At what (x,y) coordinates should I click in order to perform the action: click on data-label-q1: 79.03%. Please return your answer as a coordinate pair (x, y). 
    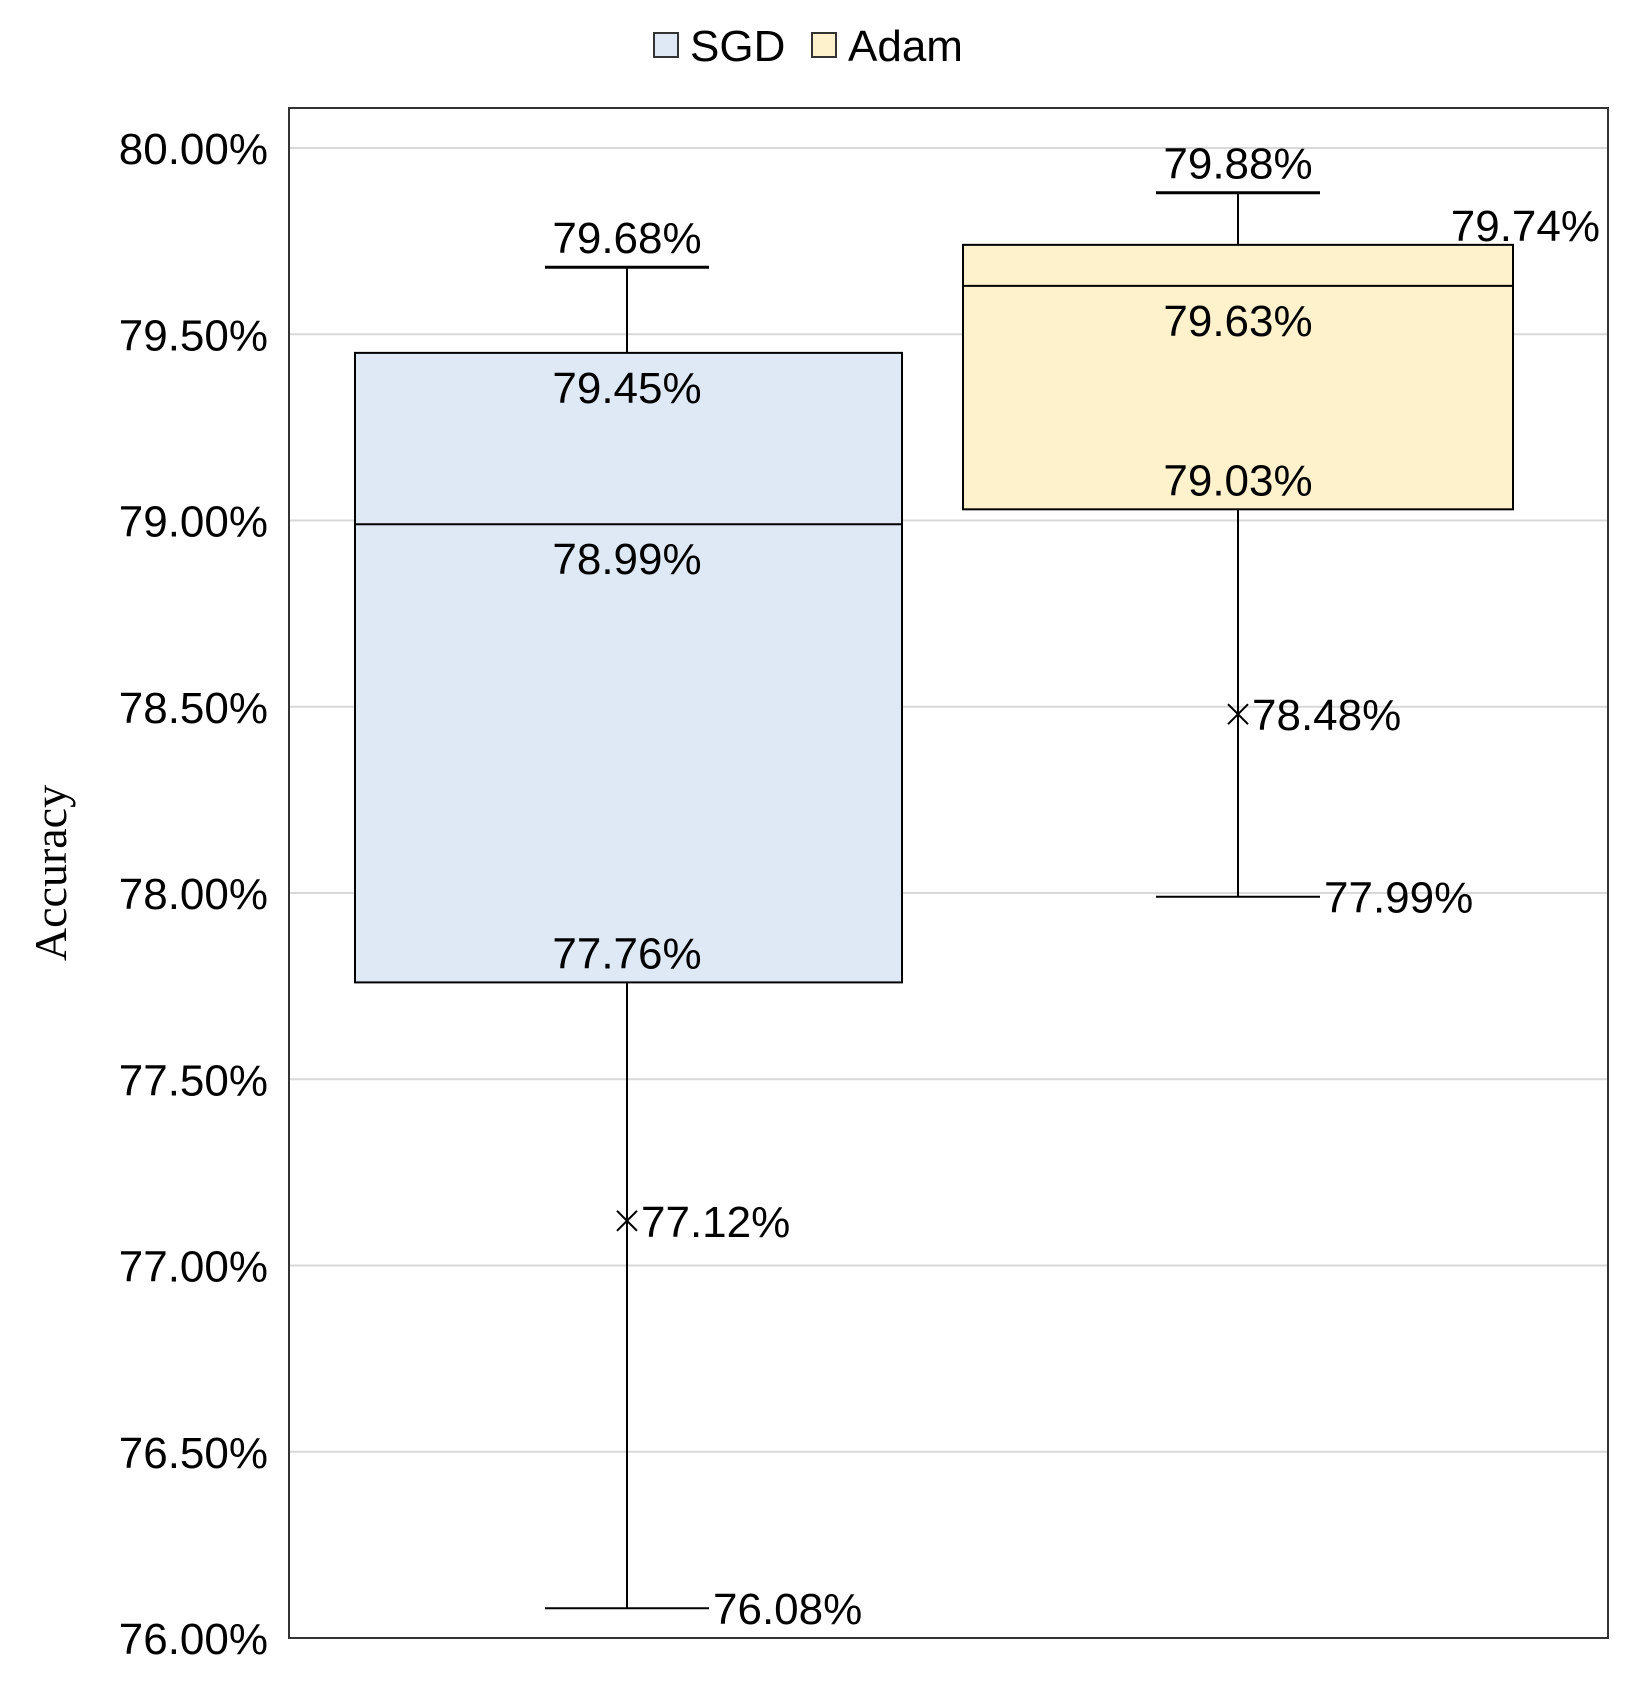
    Looking at the image, I should click on (1237, 480).